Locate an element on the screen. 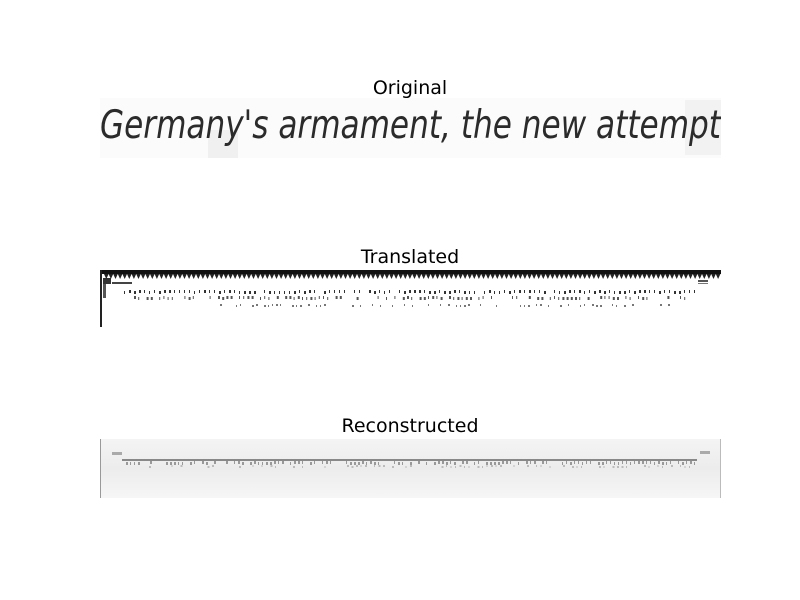  reconstructed-title: Reconstructed is located at coordinates (410, 426).